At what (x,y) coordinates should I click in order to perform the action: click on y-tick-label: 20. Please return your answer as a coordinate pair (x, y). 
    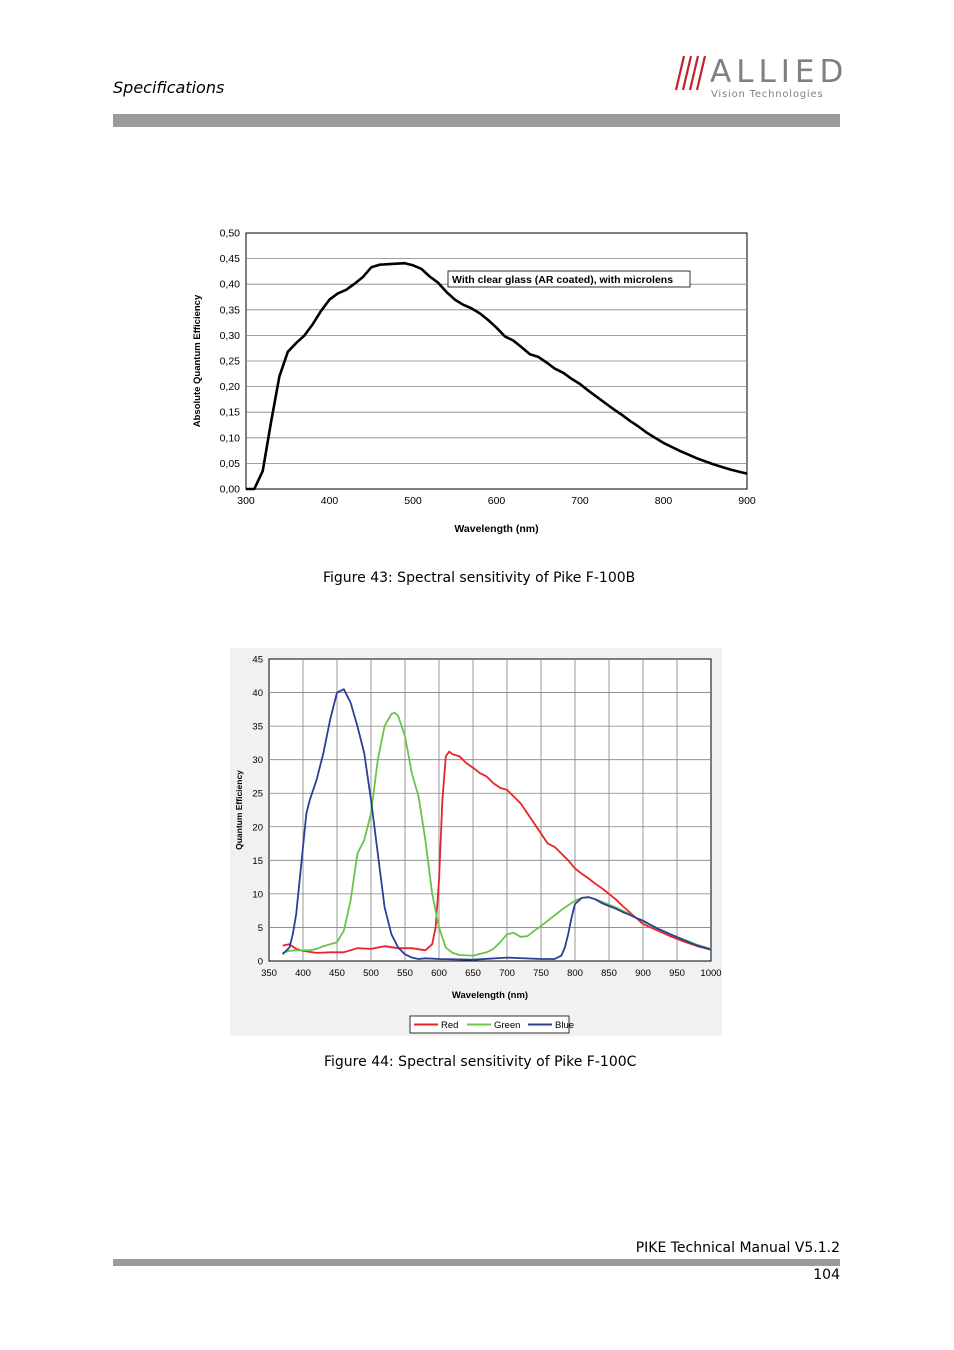
    Looking at the image, I should click on (257, 827).